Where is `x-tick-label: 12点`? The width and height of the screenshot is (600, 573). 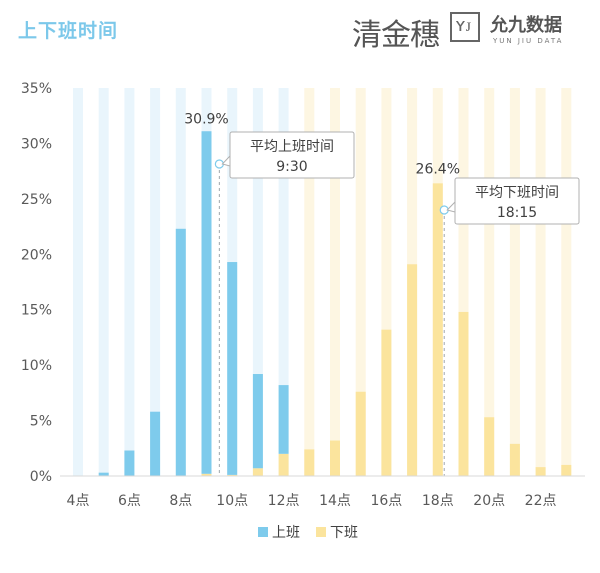 x-tick-label: 12点 is located at coordinates (284, 501).